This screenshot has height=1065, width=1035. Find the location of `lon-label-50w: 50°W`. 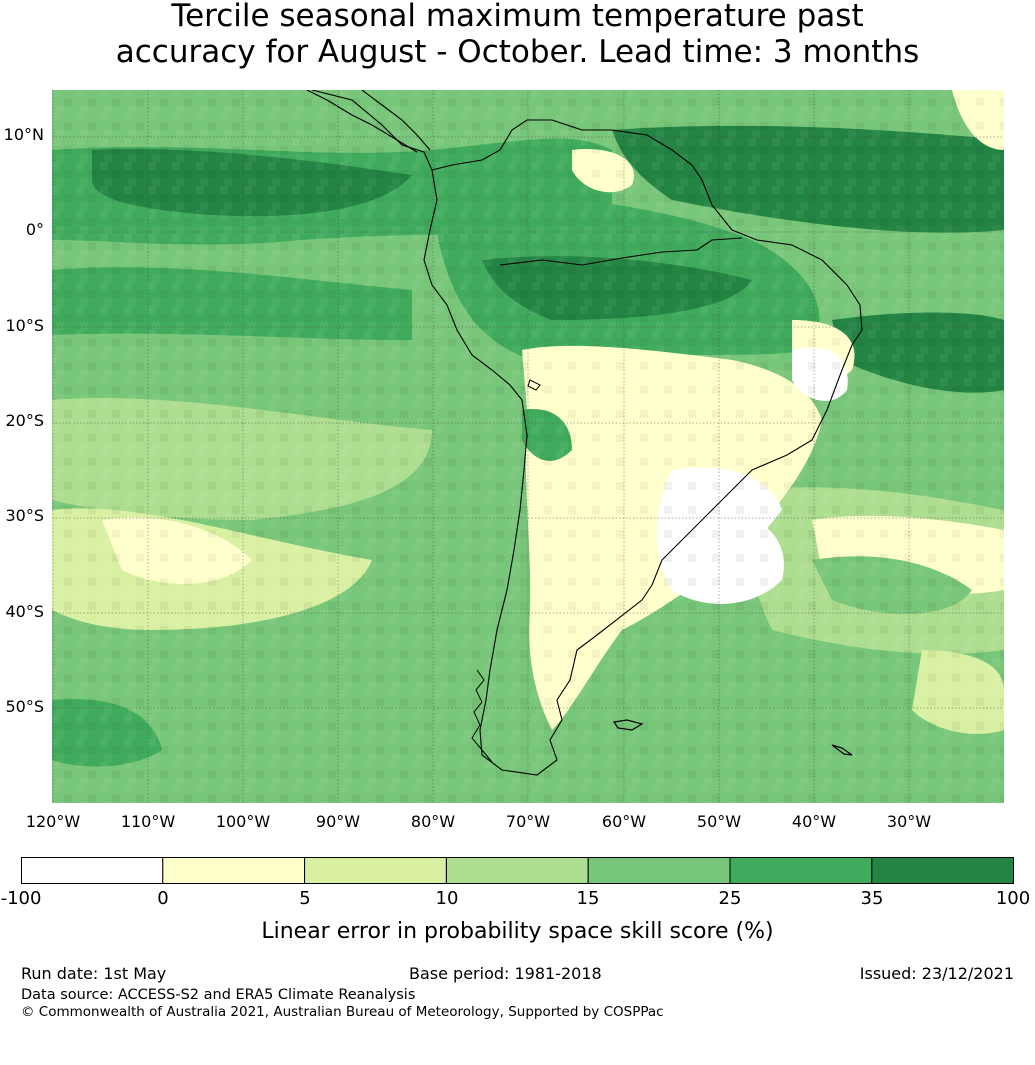

lon-label-50w: 50°W is located at coordinates (719, 821).